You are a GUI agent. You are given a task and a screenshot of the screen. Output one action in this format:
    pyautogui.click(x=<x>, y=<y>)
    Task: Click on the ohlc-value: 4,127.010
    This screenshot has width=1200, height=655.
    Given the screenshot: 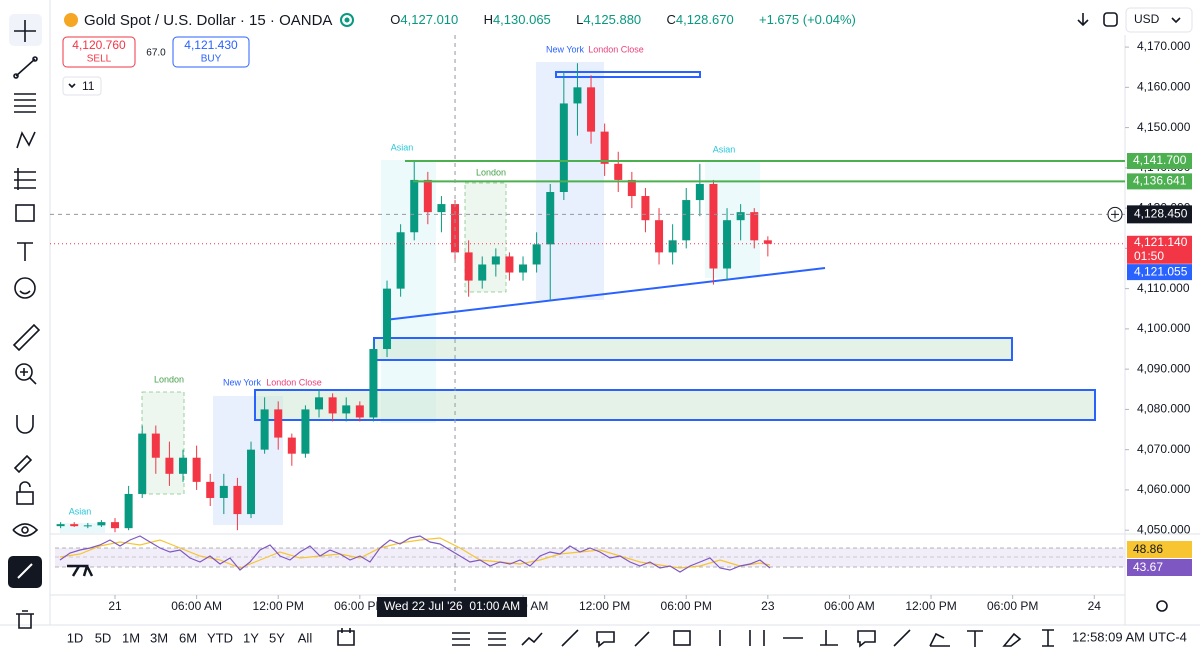 What is the action you would take?
    pyautogui.click(x=429, y=19)
    